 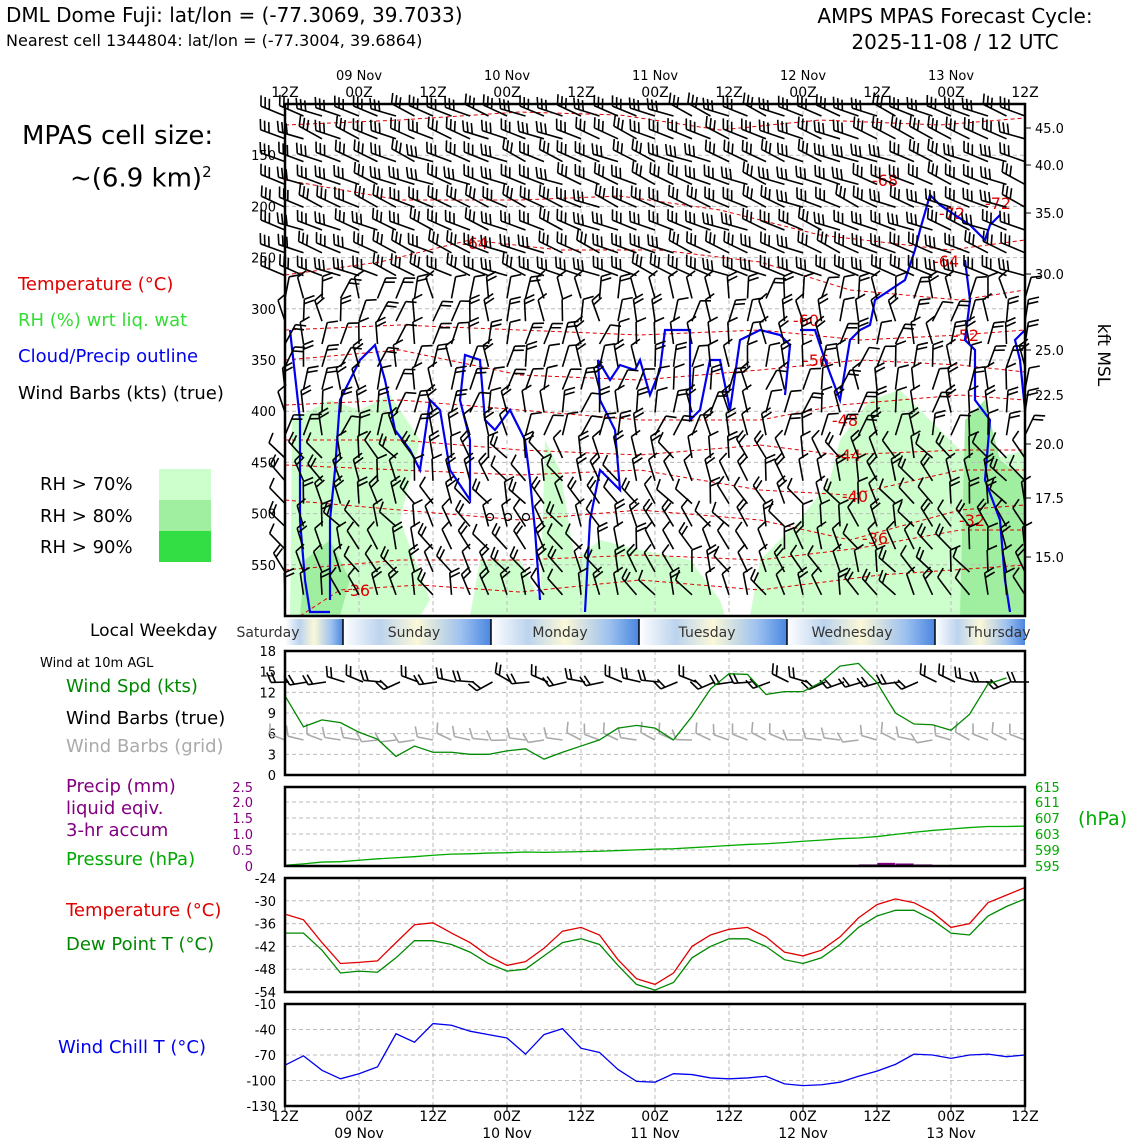 I want to click on temperature-contour-label: -32, so click(x=972, y=520).